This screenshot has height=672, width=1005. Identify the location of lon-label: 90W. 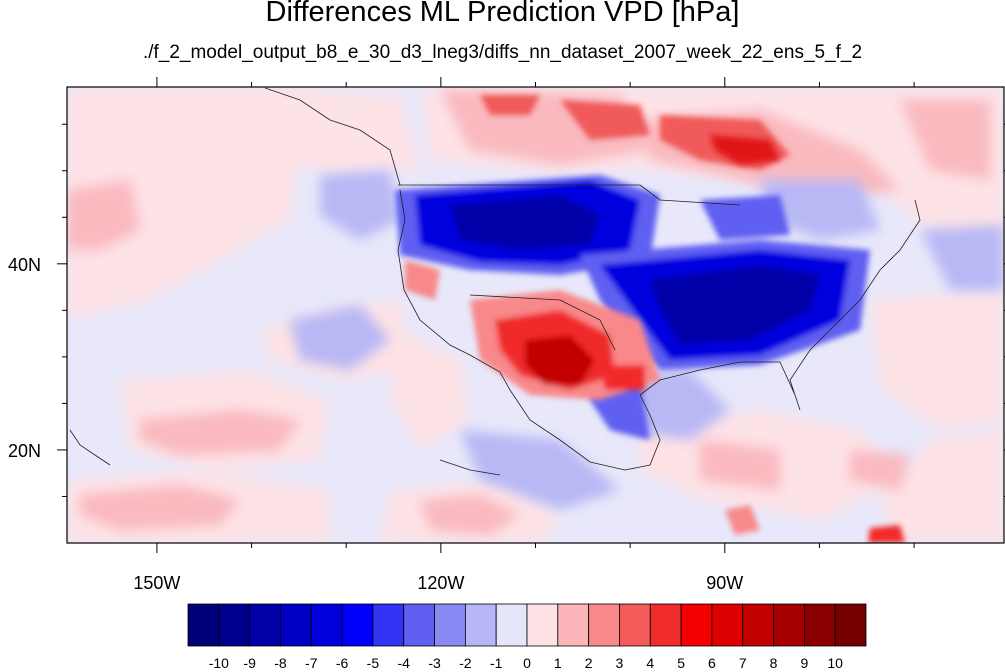
(724, 583).